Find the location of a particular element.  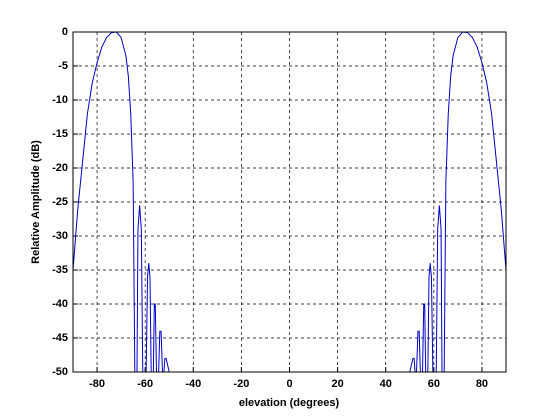

x-tick-label: 20 is located at coordinates (337, 384).